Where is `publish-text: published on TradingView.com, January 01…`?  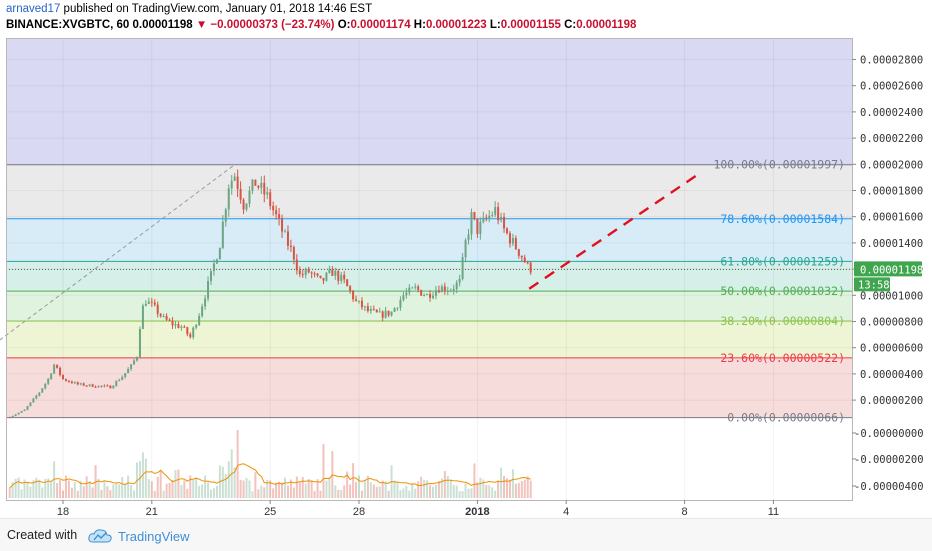 publish-text: published on TradingView.com, January 01… is located at coordinates (216, 9).